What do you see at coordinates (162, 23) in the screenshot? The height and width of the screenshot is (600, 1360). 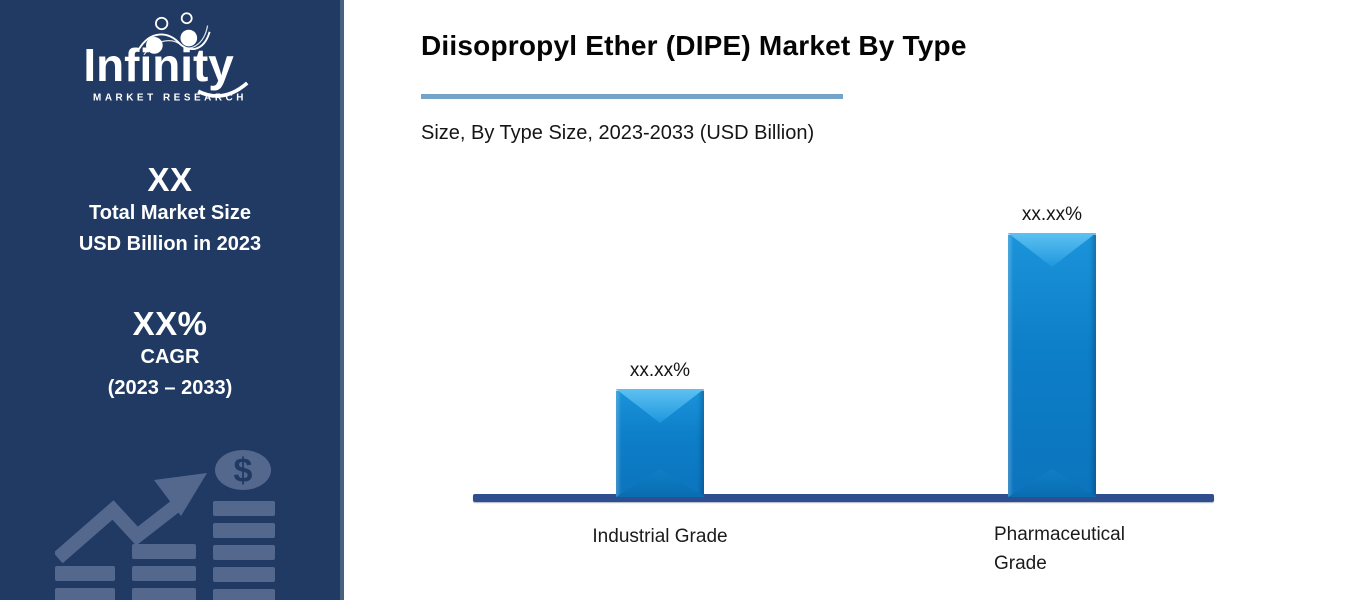 I see `logo-small-circle-left` at bounding box center [162, 23].